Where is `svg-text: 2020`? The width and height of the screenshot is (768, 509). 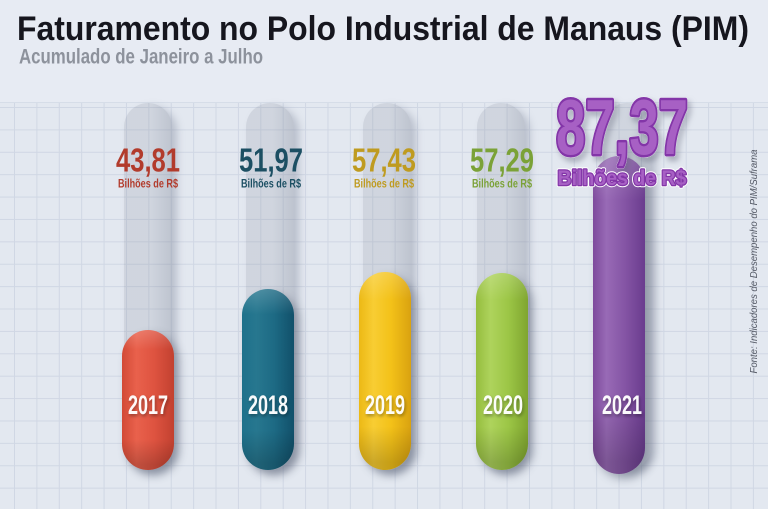
svg-text: 2020 is located at coordinates (503, 405).